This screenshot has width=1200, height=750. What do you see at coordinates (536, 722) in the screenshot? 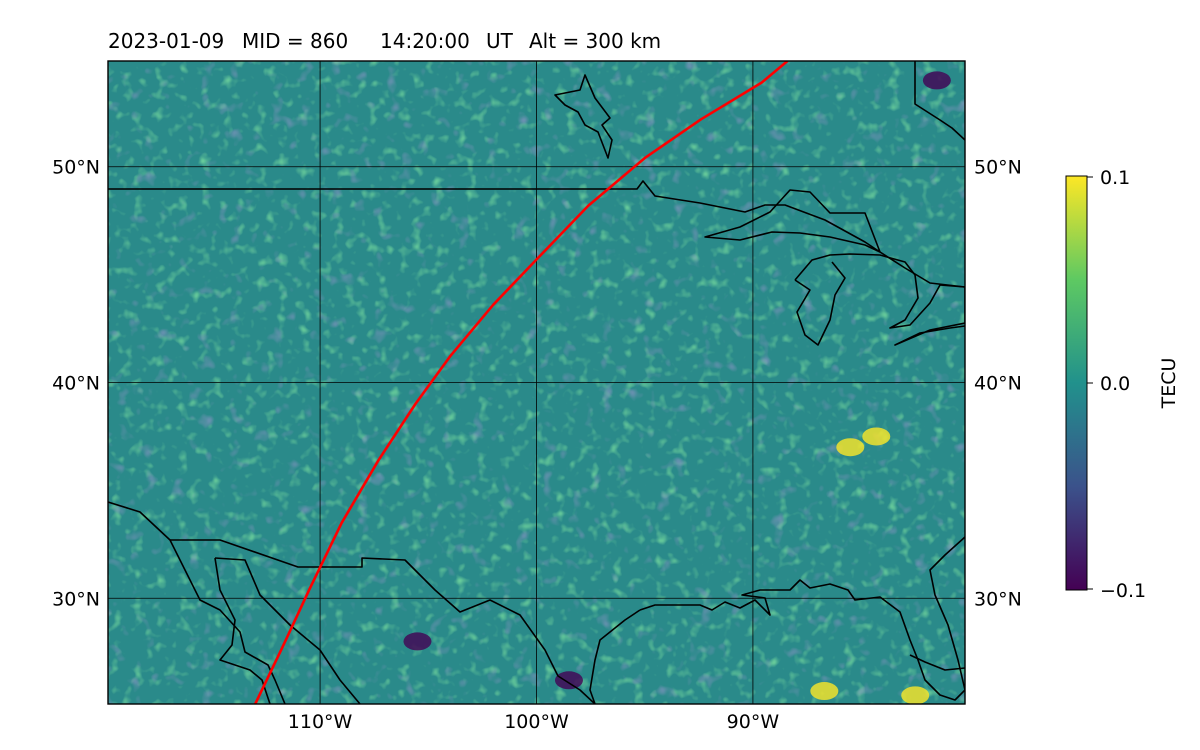
I see `longitude-label: 100°W` at bounding box center [536, 722].